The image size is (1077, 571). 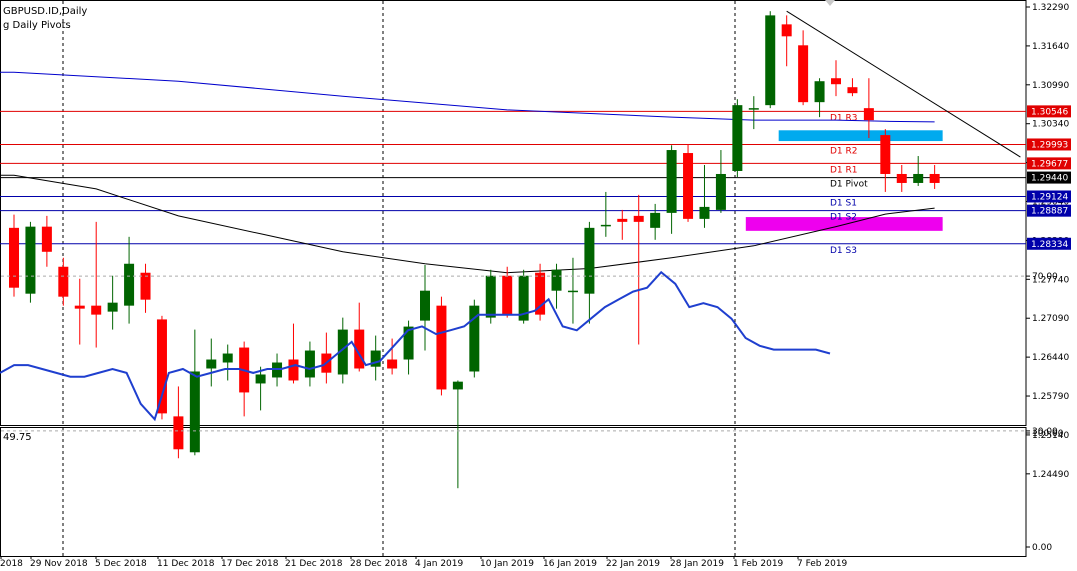 I want to click on time-tick-label: 22 Jan 2019, so click(x=633, y=564).